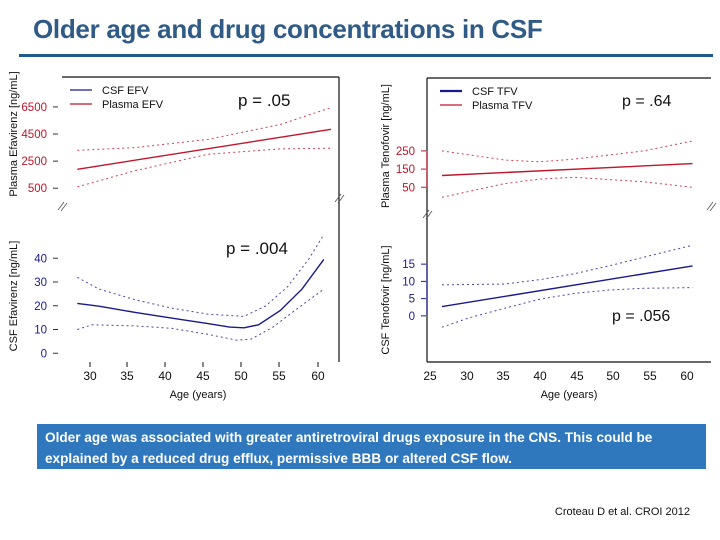 This screenshot has width=720, height=540. I want to click on p-value-label: p = .05, so click(264, 100).